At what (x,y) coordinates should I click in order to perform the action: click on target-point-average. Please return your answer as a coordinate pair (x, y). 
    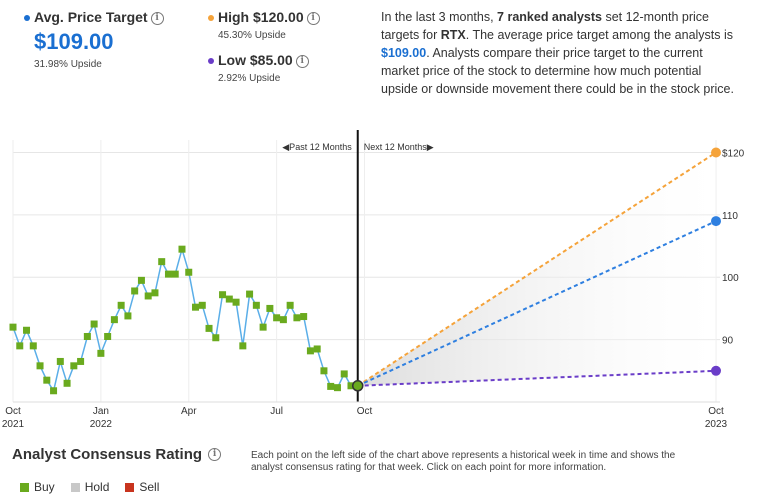
    Looking at the image, I should click on (716, 221).